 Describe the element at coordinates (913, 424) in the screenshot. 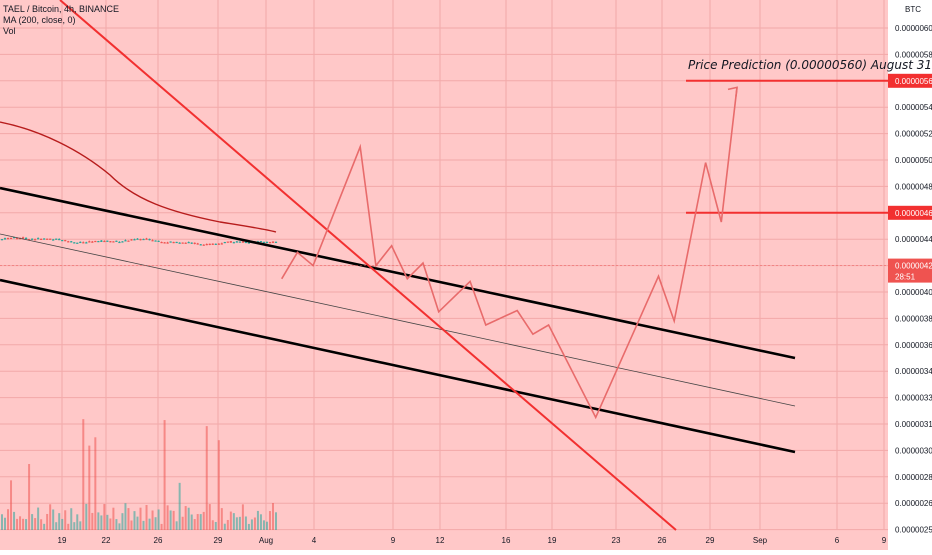

I see `y-tick-label: 0.00000315` at that location.